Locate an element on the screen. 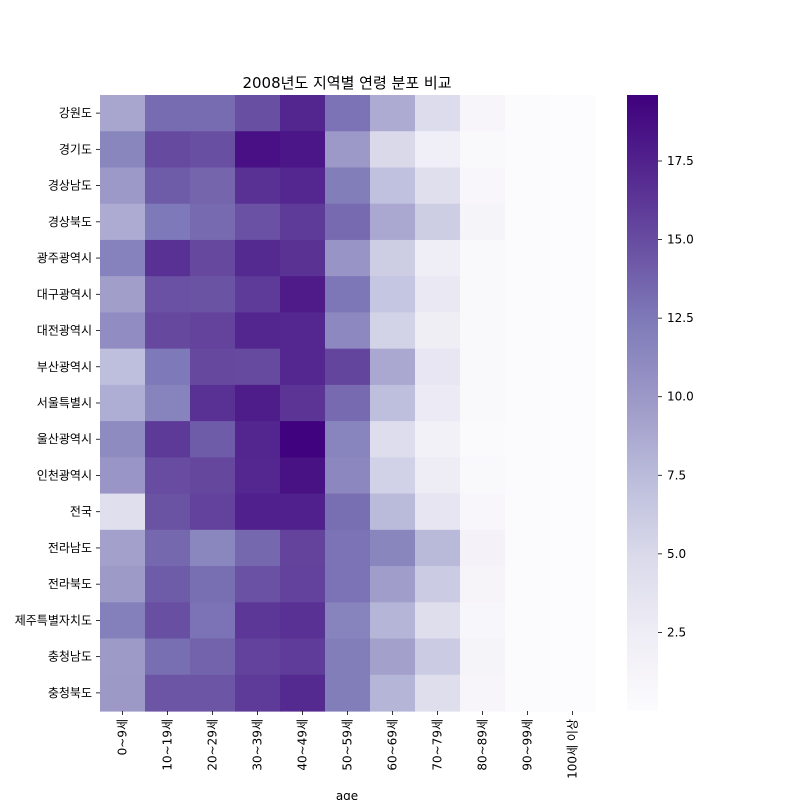 This screenshot has width=800, height=800. y-tick-label: 경기도 is located at coordinates (75, 149).